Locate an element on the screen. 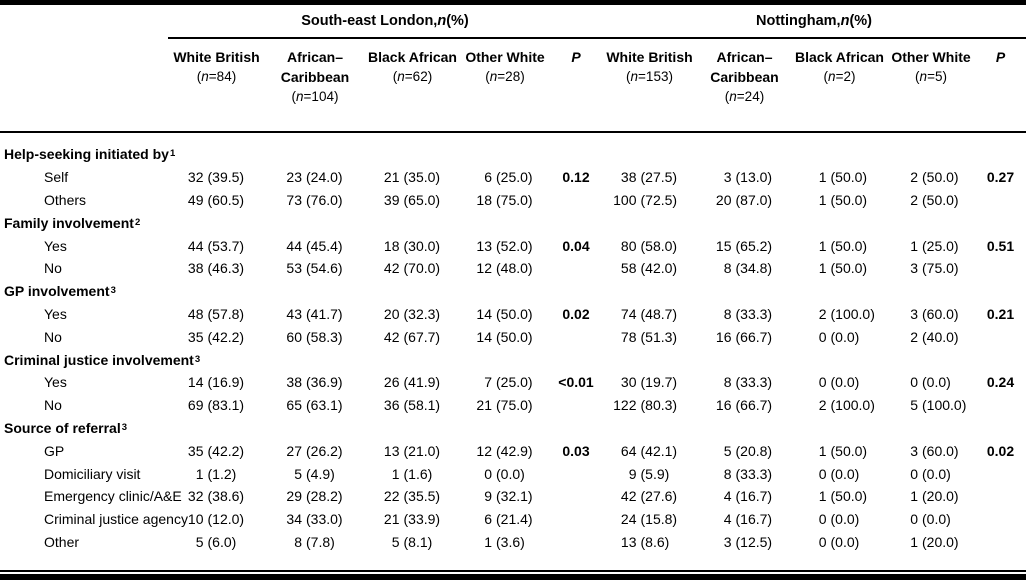 The width and height of the screenshot is (1026, 580). data-cell: 8 (33.3) is located at coordinates (744, 473).